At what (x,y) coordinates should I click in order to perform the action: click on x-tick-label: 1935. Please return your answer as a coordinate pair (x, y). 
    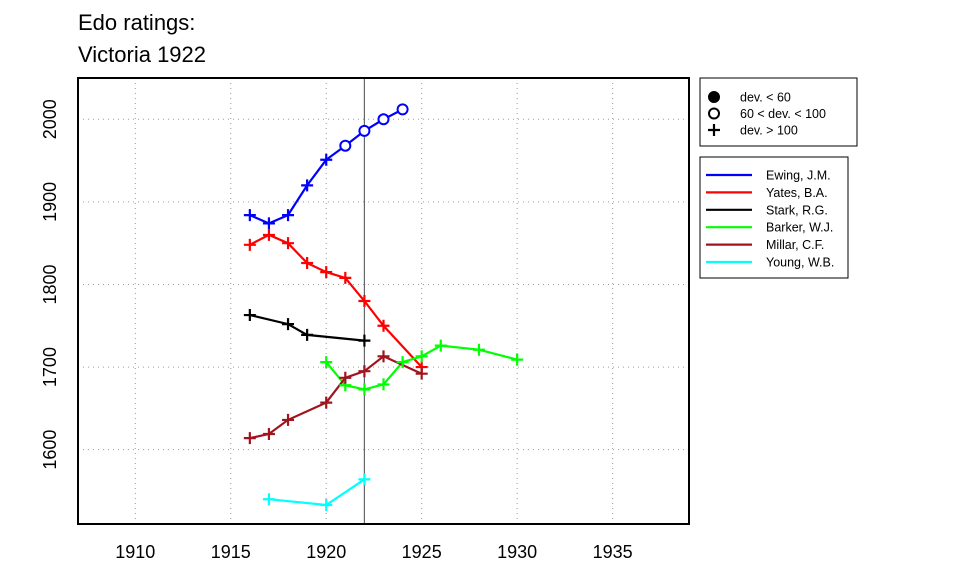
    Looking at the image, I should click on (613, 552).